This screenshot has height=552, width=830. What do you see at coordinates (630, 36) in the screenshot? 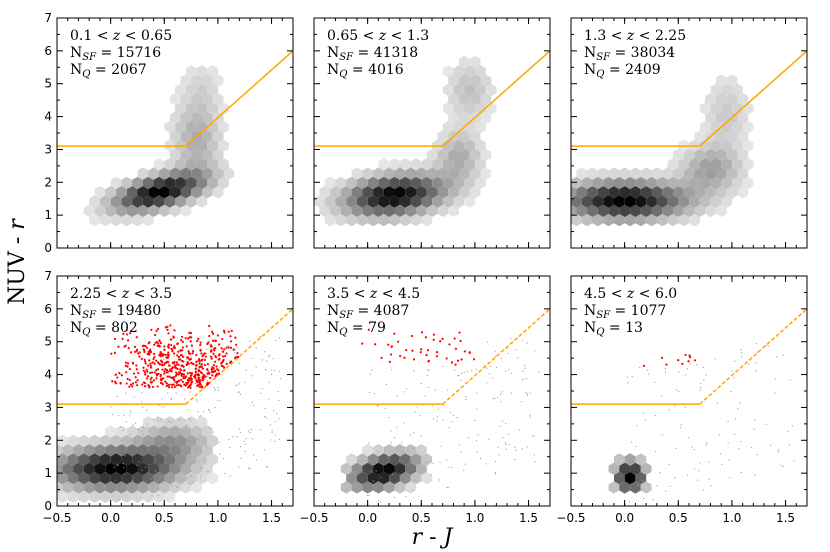
I see `z-var: z` at bounding box center [630, 36].